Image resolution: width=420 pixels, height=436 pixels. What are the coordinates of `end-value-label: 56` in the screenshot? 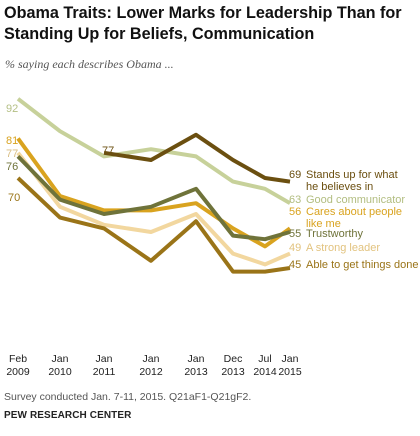 It's located at (295, 212).